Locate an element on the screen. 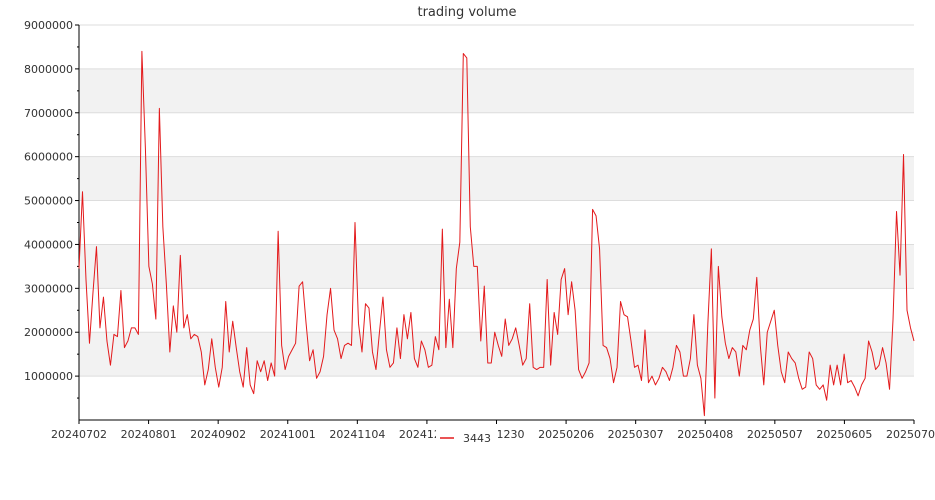 This screenshot has height=500, width=935. x-tick-label: 20250307 is located at coordinates (636, 434).